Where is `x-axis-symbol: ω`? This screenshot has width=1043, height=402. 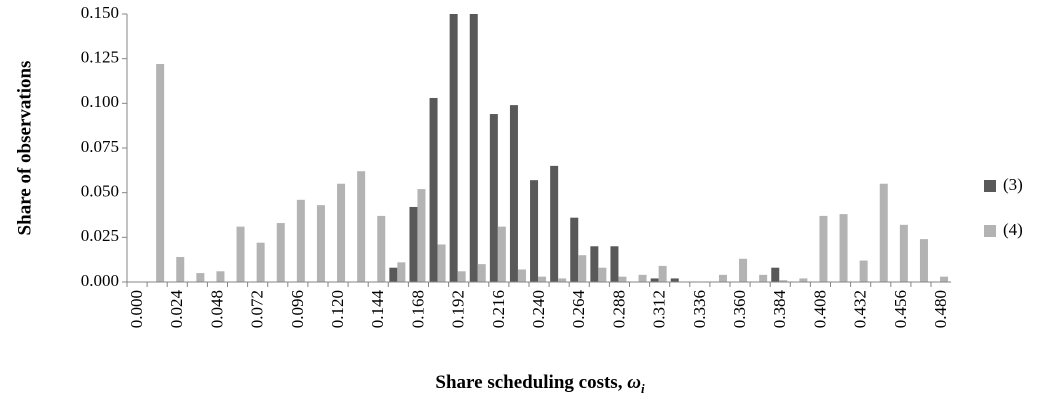
x-axis-symbol: ω is located at coordinates (634, 382).